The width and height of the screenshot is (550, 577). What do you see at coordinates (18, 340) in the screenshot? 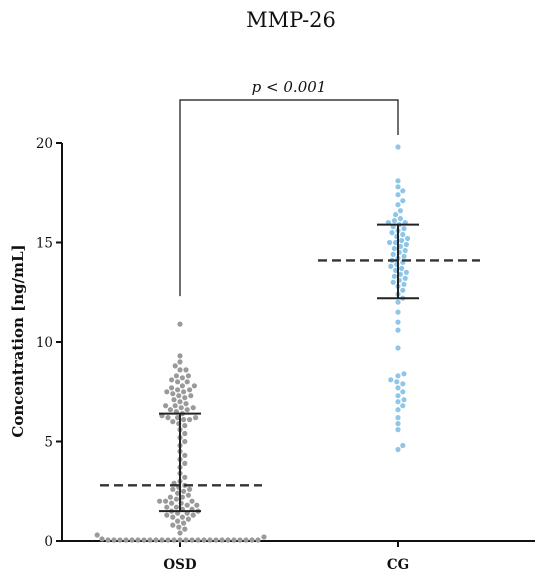
I see `y-axis-label: Concentration [ng/mL]` at bounding box center [18, 340].